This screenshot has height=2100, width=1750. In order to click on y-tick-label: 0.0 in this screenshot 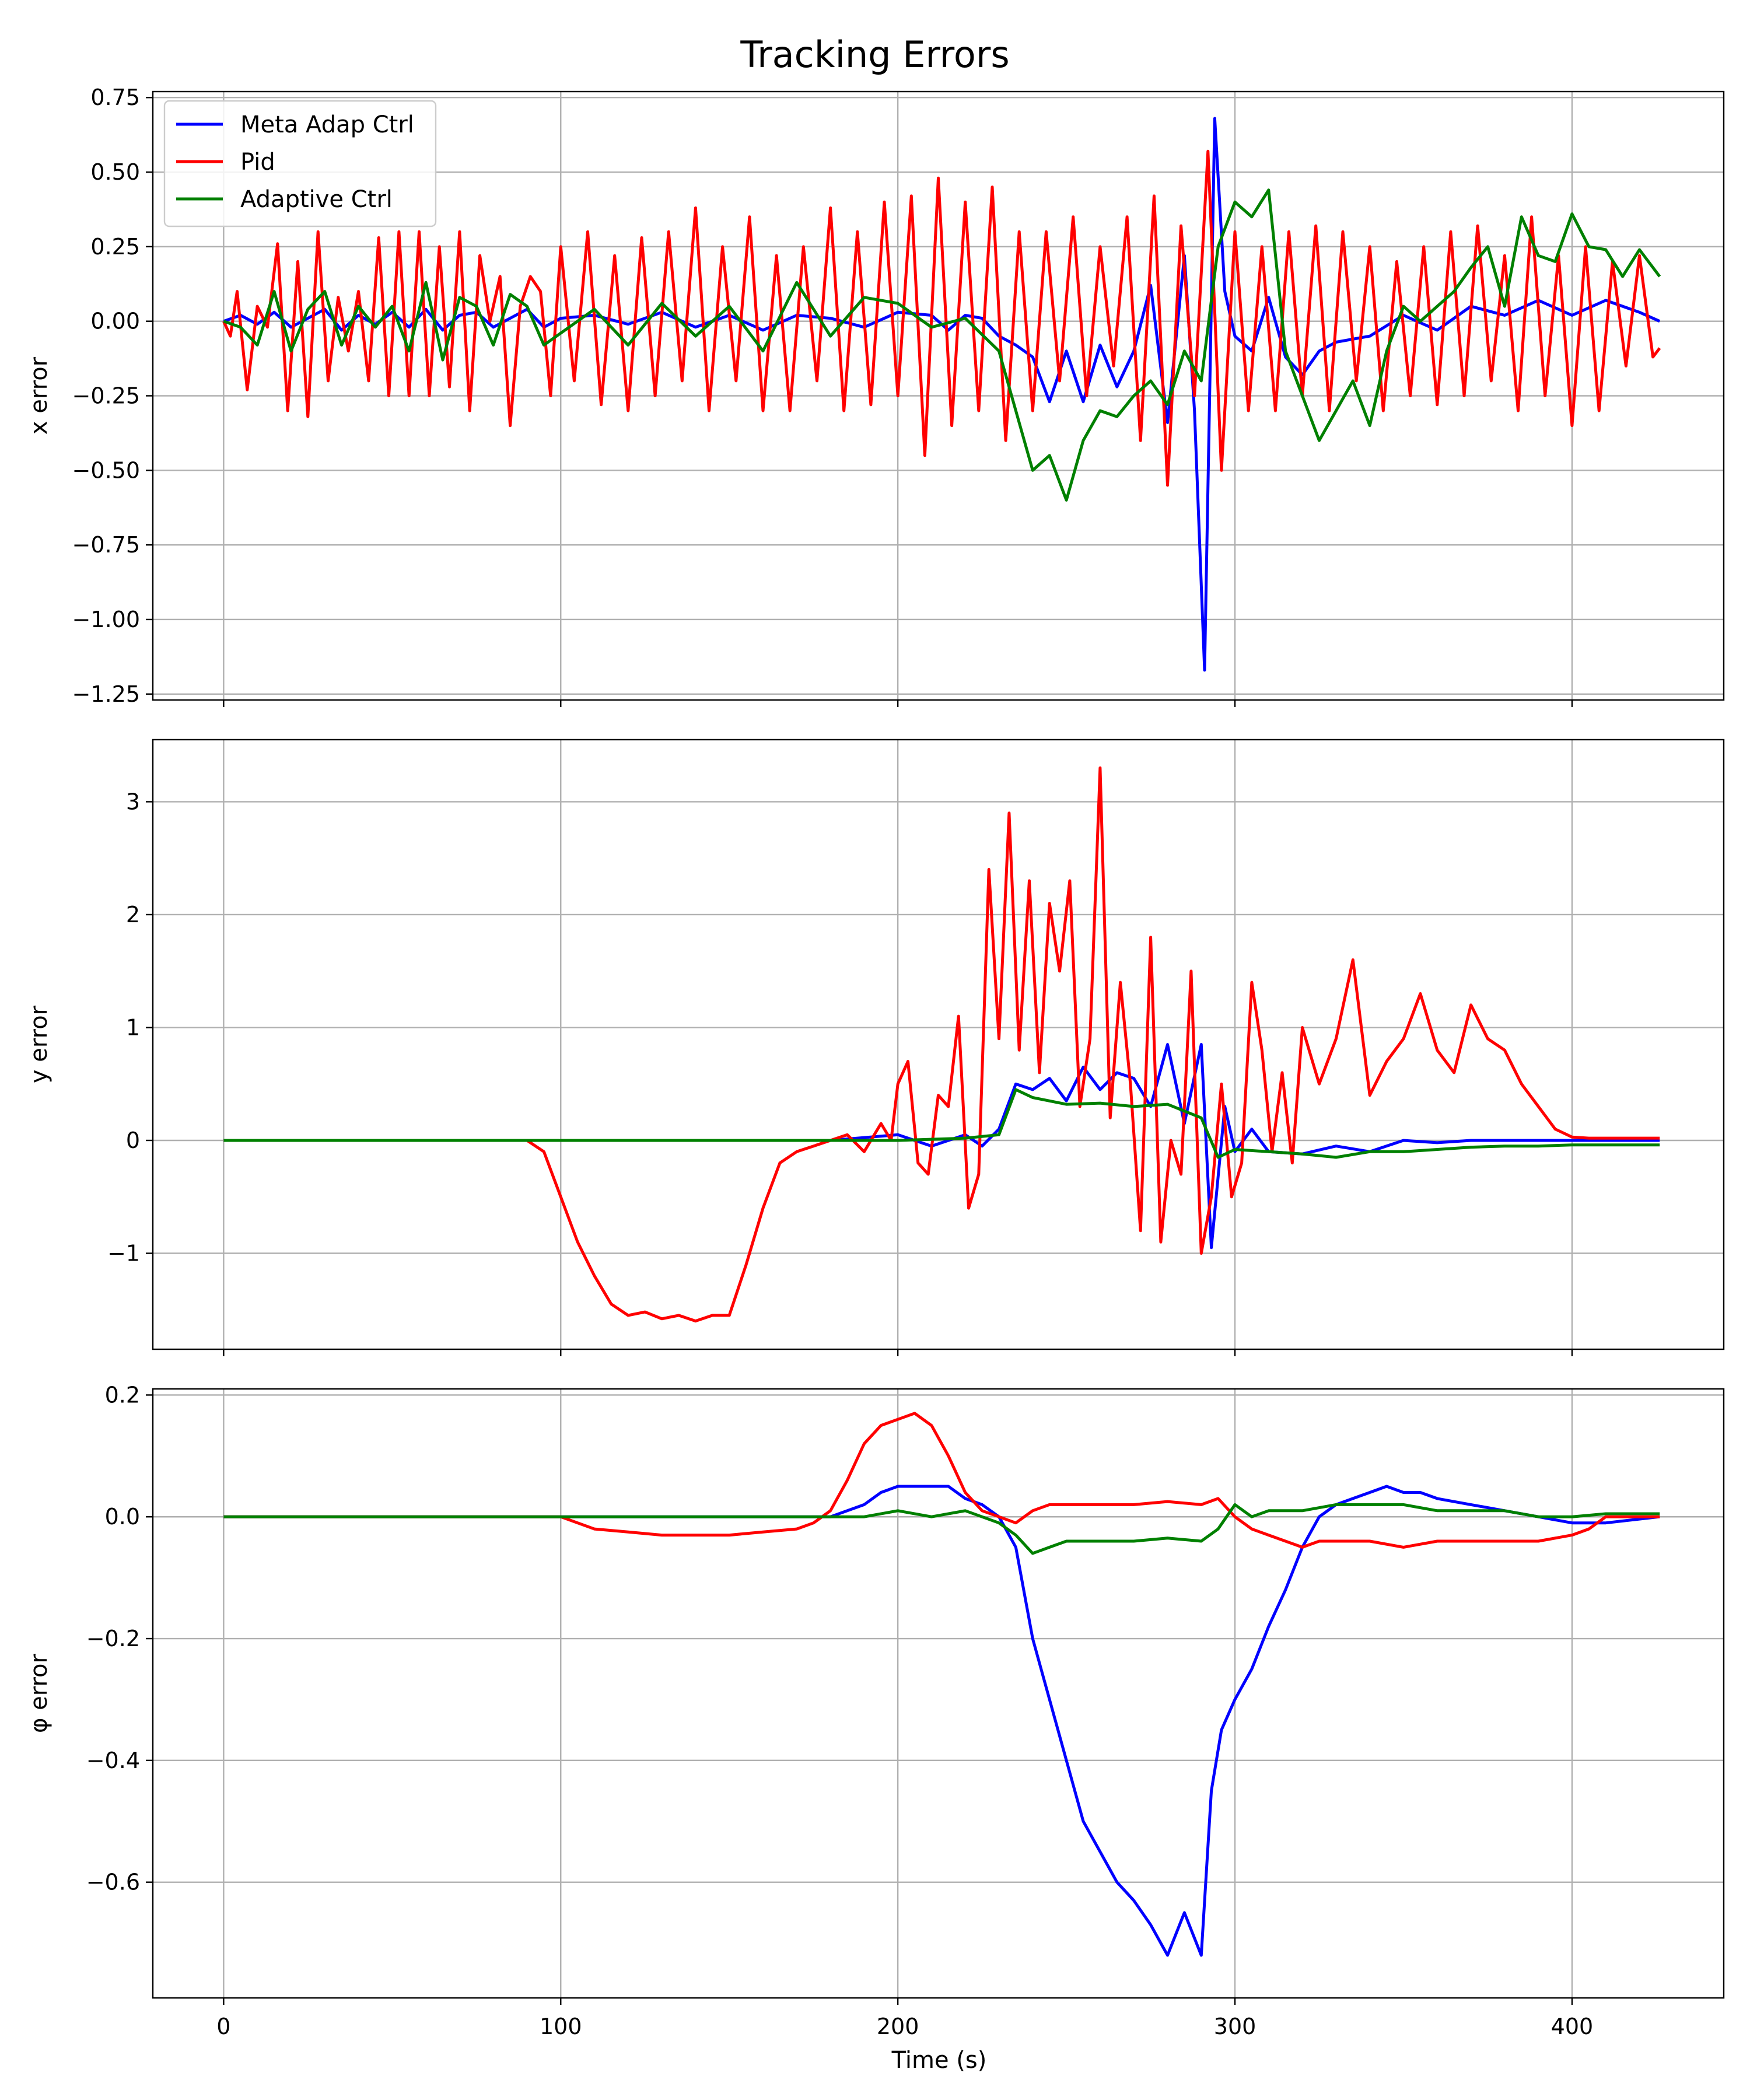, I will do `click(123, 1517)`.